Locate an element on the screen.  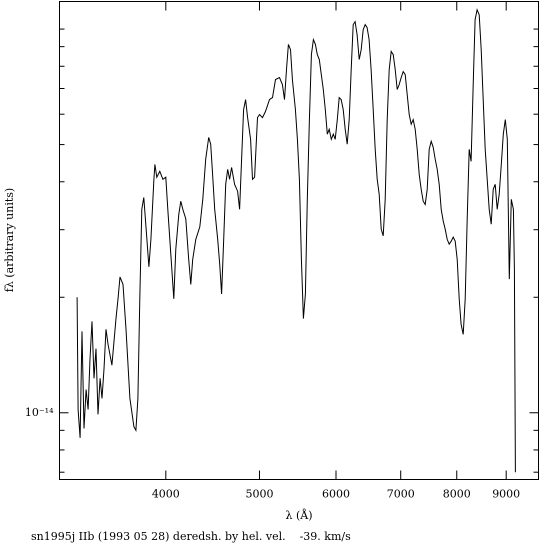
x-tick-label: 8000 is located at coordinates (457, 494).